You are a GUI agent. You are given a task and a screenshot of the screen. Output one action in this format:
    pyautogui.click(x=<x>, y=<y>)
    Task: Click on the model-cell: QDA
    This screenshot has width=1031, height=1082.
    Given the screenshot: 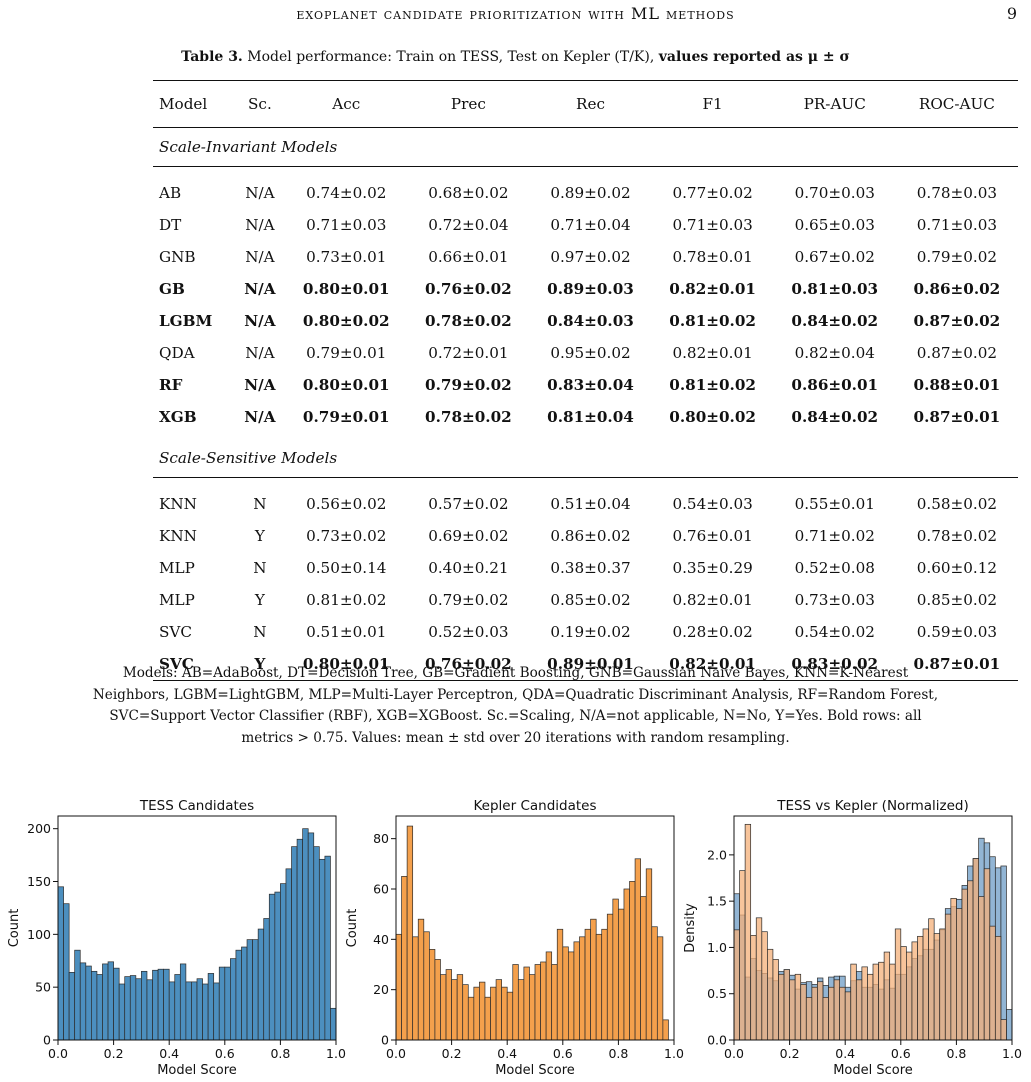 What is the action you would take?
    pyautogui.click(x=177, y=353)
    